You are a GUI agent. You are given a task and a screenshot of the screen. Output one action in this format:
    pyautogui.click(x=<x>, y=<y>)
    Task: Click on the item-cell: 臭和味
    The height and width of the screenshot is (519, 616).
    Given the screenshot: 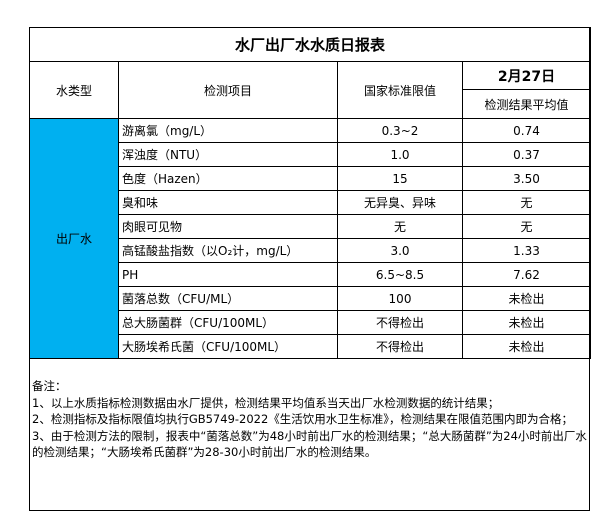 What is the action you would take?
    pyautogui.click(x=228, y=202)
    